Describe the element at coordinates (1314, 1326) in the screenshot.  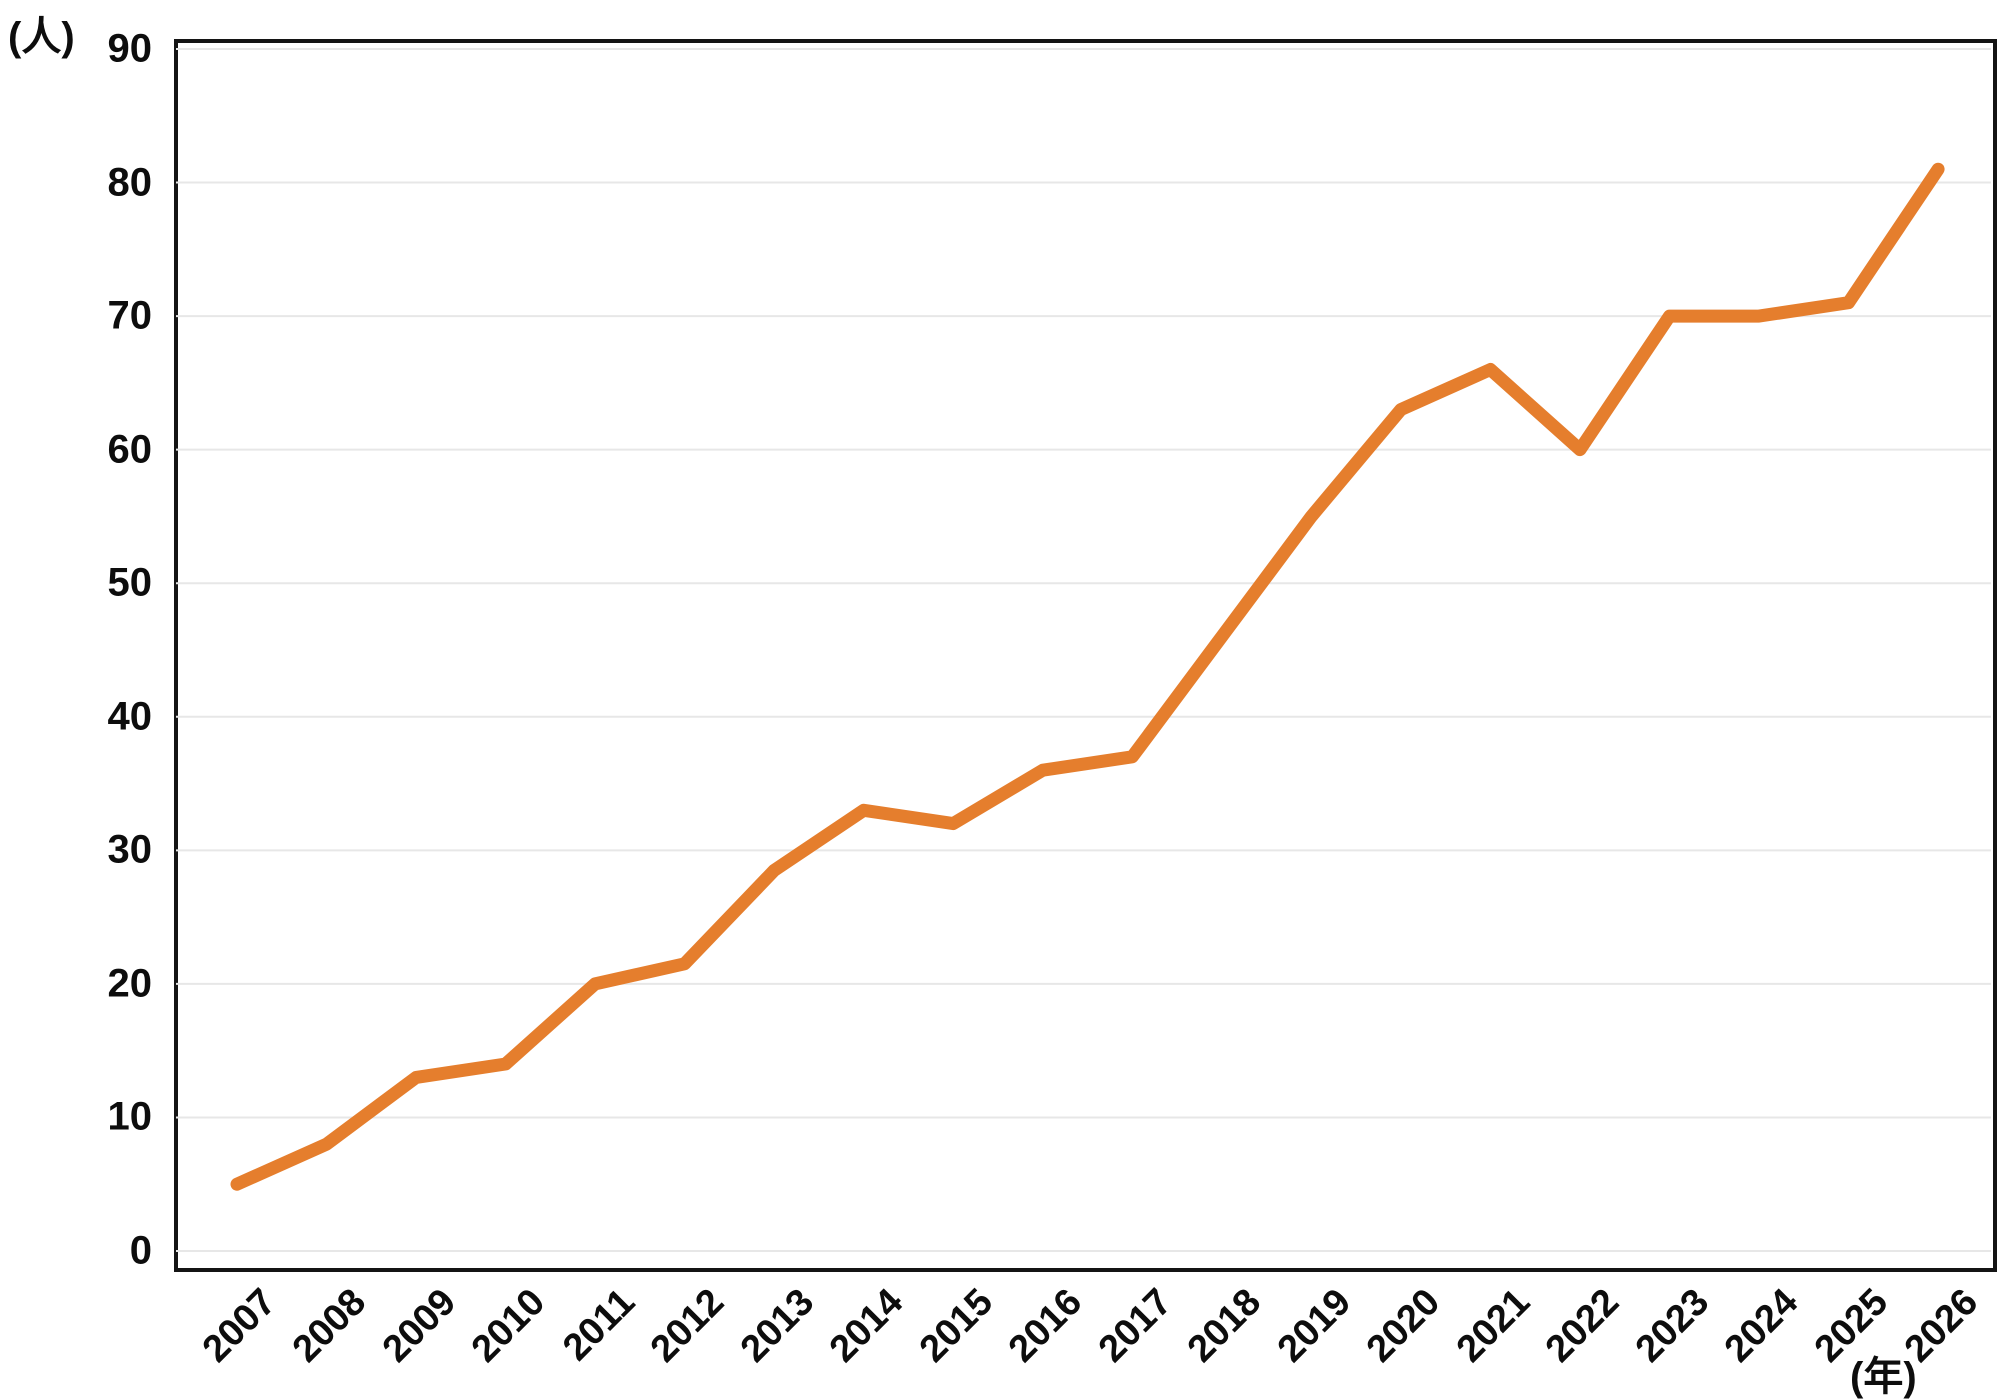
I see `x-tick-label: 2019` at that location.